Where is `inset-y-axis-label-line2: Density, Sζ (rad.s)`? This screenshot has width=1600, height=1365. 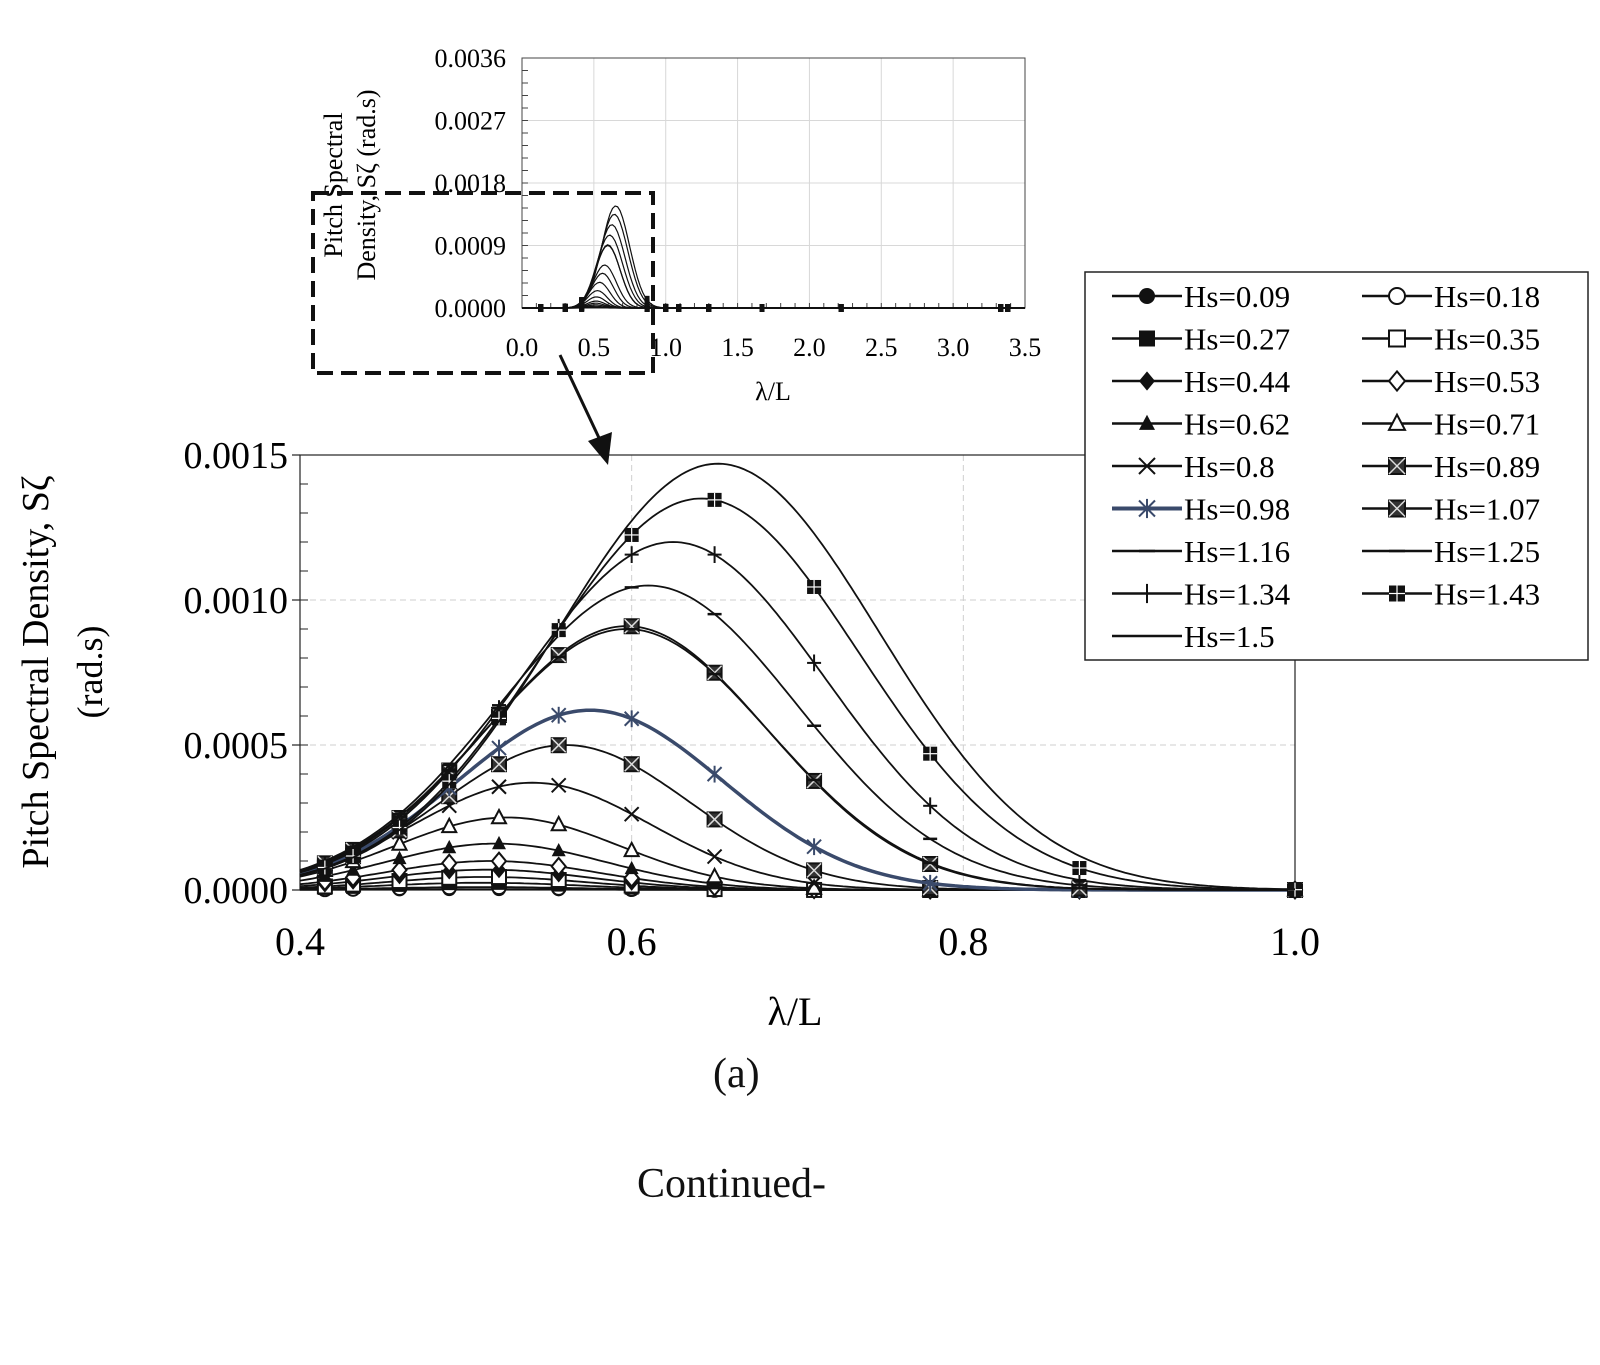
inset-y-axis-label-line2: Density, Sζ (rad.s) is located at coordinates (366, 184).